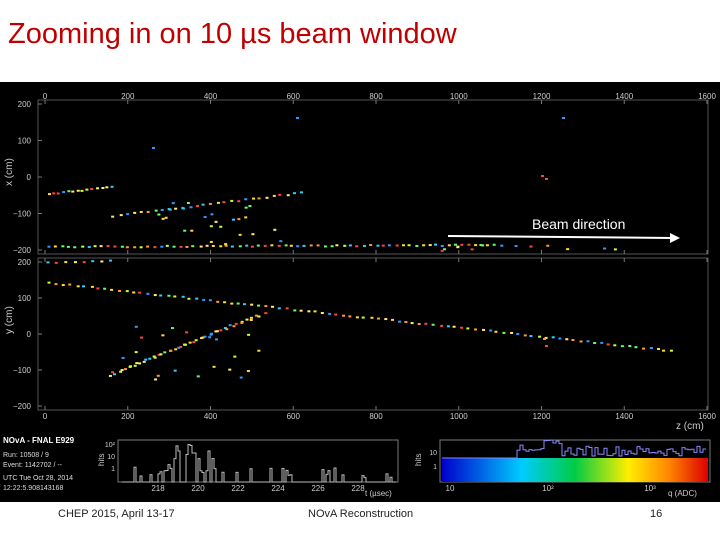 The width and height of the screenshot is (720, 540). I want to click on beam-direction-label: Beam direction, so click(578, 224).